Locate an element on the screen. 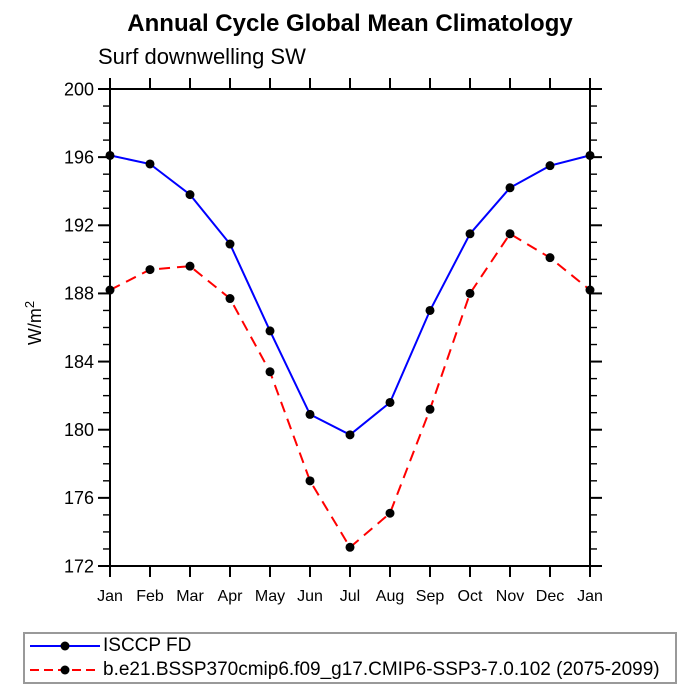 The height and width of the screenshot is (700, 700). legend-item-isccp-fd: ISCCP FD is located at coordinates (350, 646).